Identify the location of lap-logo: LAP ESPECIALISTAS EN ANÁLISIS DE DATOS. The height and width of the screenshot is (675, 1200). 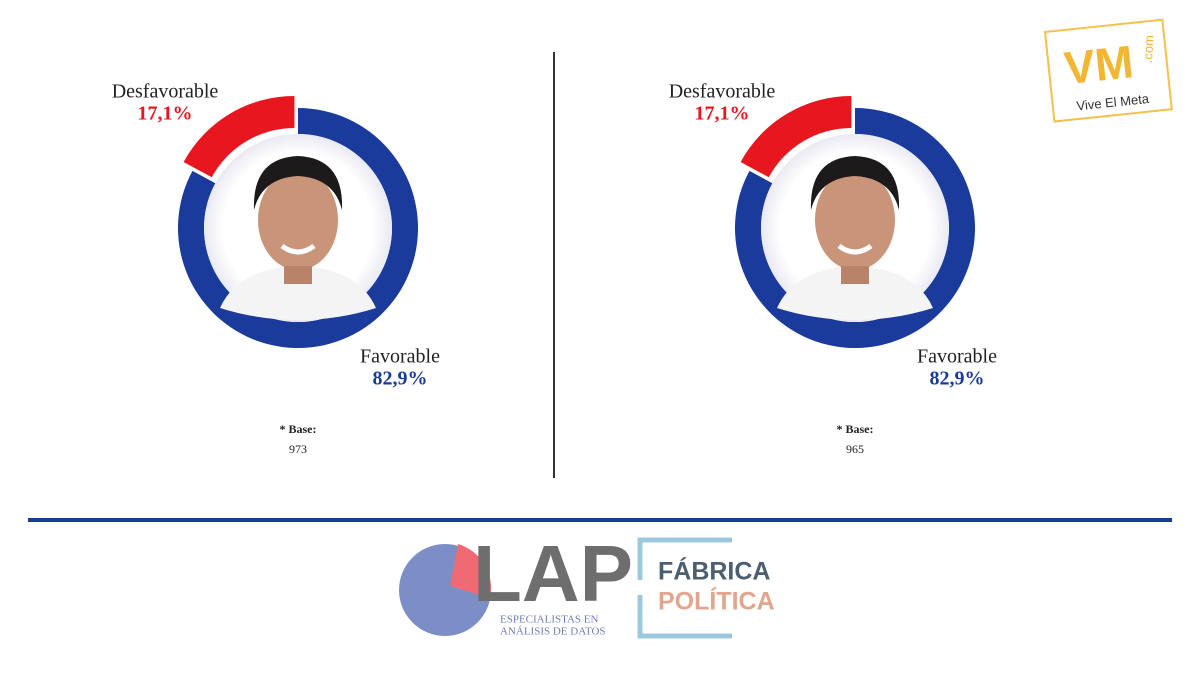
(516, 583).